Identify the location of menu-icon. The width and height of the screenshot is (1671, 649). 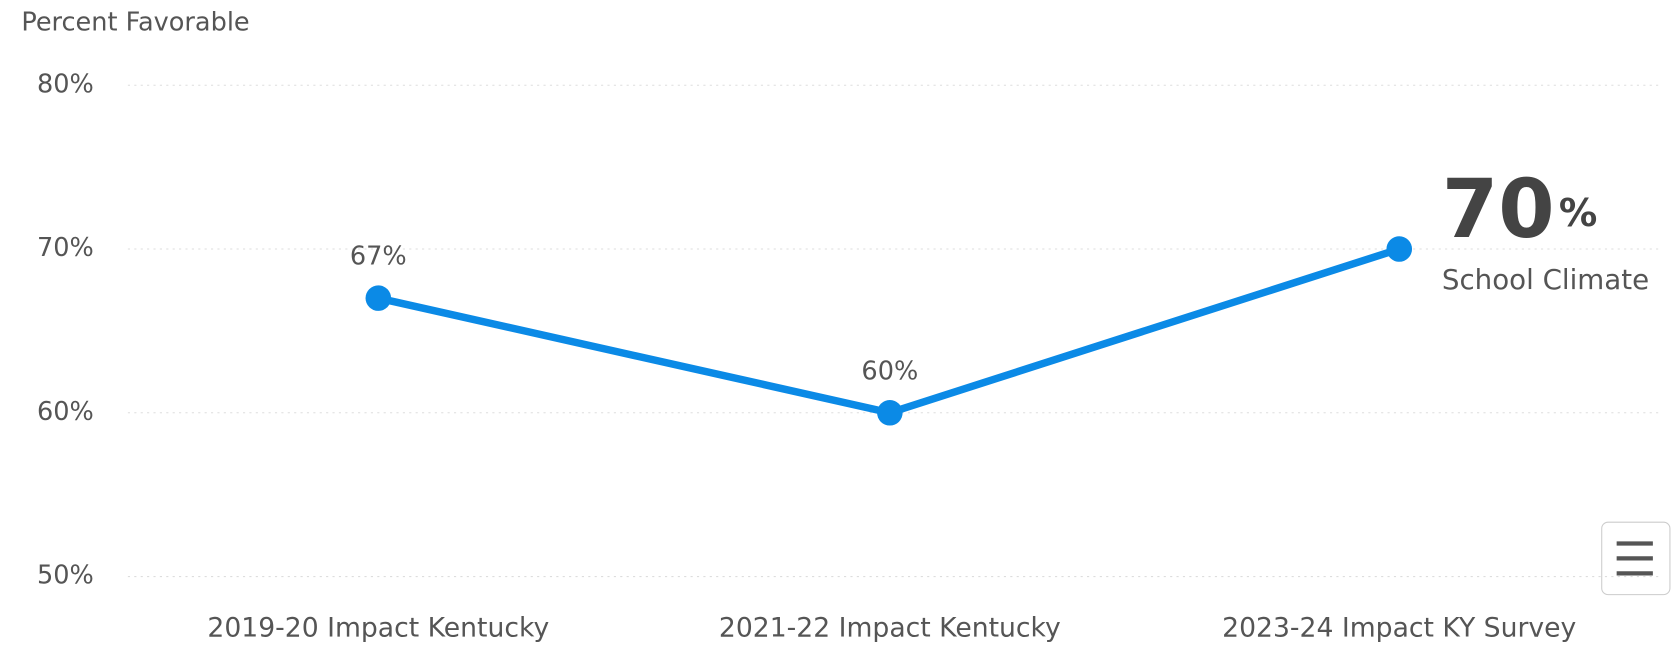
(1634, 558).